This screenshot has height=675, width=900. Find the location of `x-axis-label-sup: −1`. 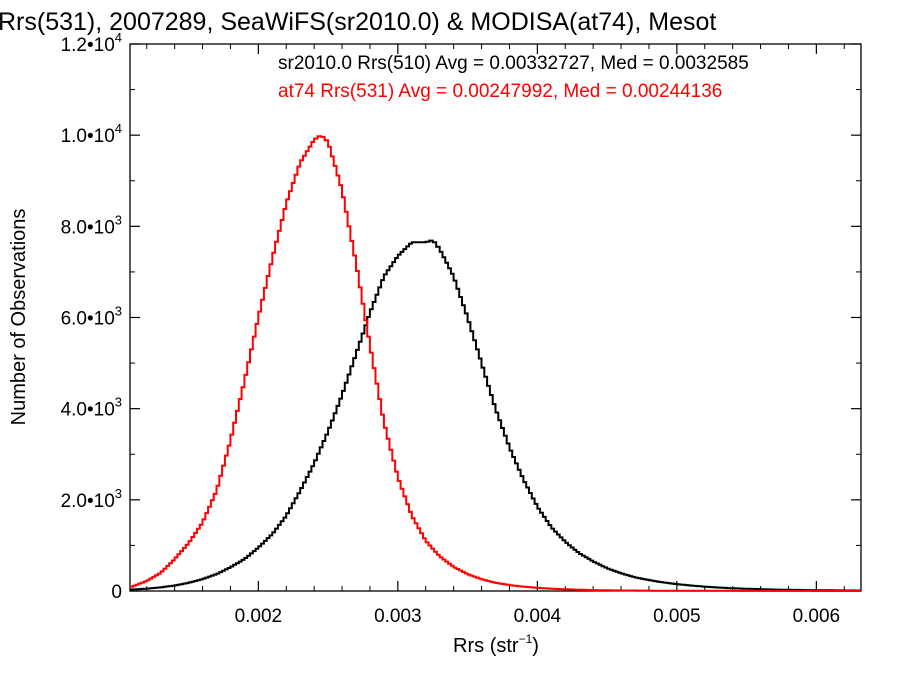

x-axis-label-sup: −1 is located at coordinates (526, 639).